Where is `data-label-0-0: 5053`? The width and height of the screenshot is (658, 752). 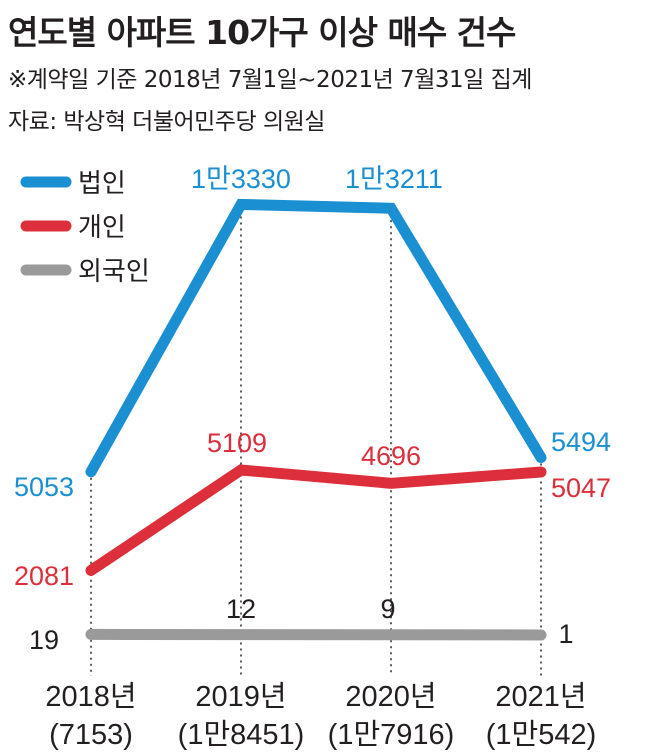 data-label-0-0: 5053 is located at coordinates (44, 487).